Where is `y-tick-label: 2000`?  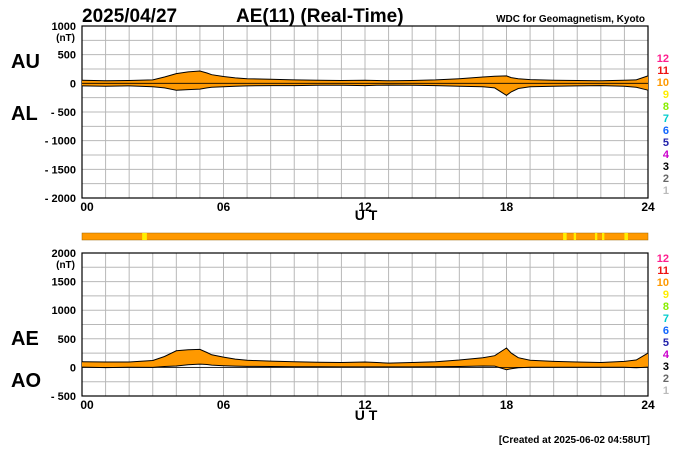
y-tick-label: 2000 is located at coordinates (64, 254).